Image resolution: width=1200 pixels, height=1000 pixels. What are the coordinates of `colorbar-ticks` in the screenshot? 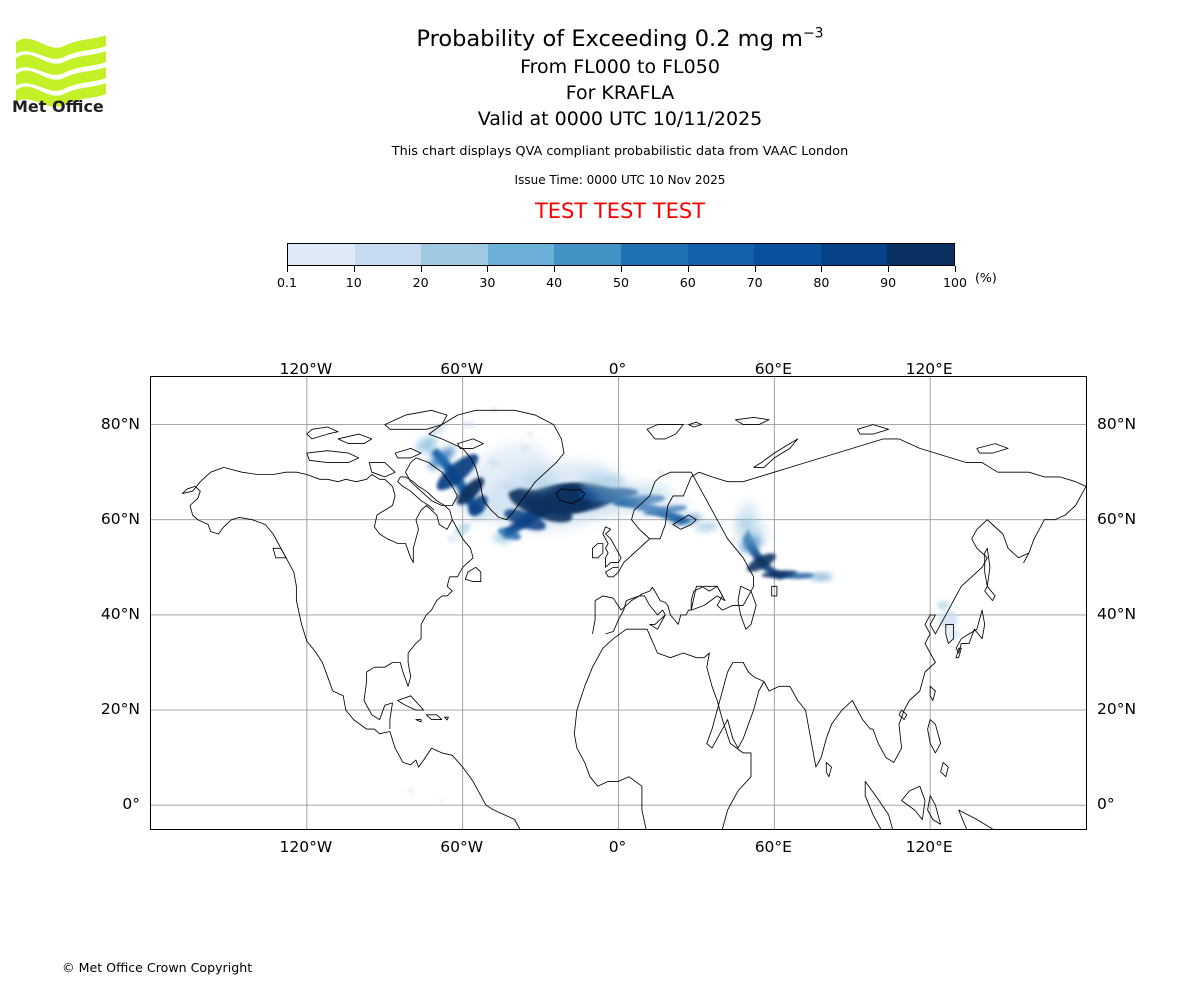 It's located at (621, 270).